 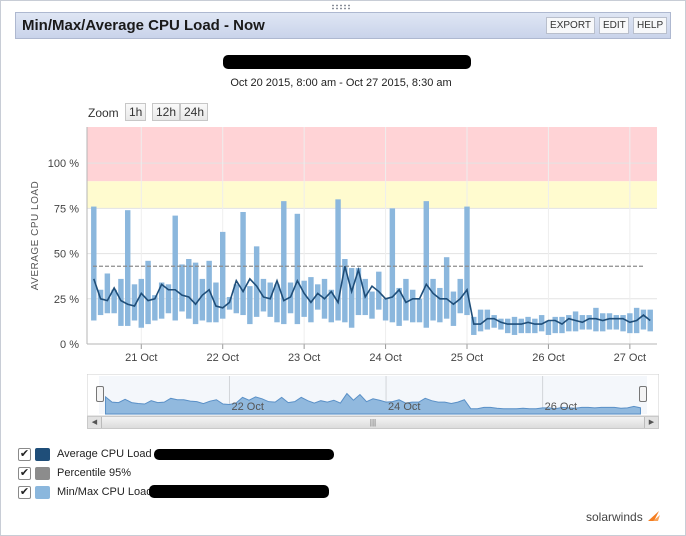 What do you see at coordinates (66, 300) in the screenshot?
I see `y-tick-label: 25 %` at bounding box center [66, 300].